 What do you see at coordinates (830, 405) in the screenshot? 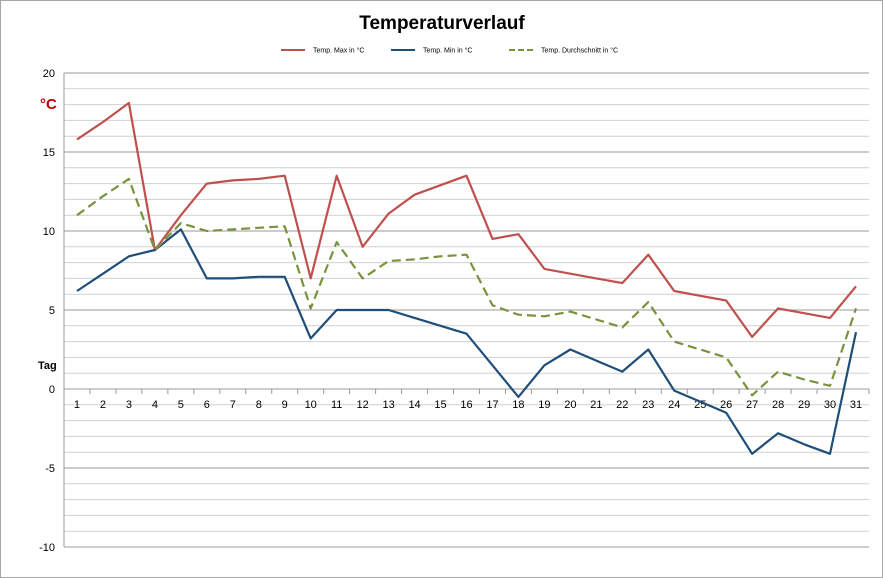
I see `x-tick-label: 30` at bounding box center [830, 405].